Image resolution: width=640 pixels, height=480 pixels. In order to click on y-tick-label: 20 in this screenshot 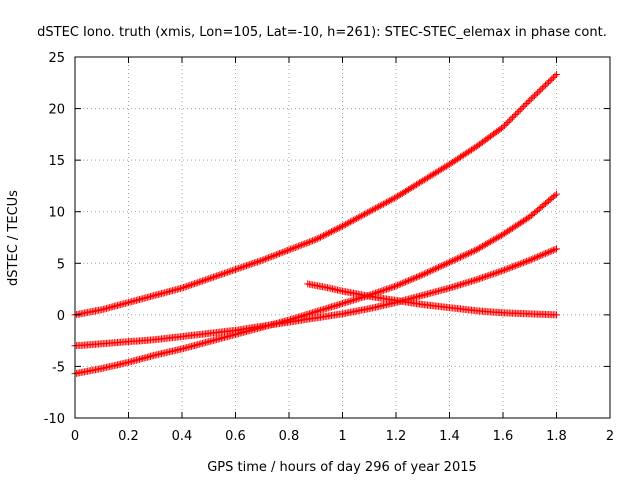, I will do `click(56, 110)`.